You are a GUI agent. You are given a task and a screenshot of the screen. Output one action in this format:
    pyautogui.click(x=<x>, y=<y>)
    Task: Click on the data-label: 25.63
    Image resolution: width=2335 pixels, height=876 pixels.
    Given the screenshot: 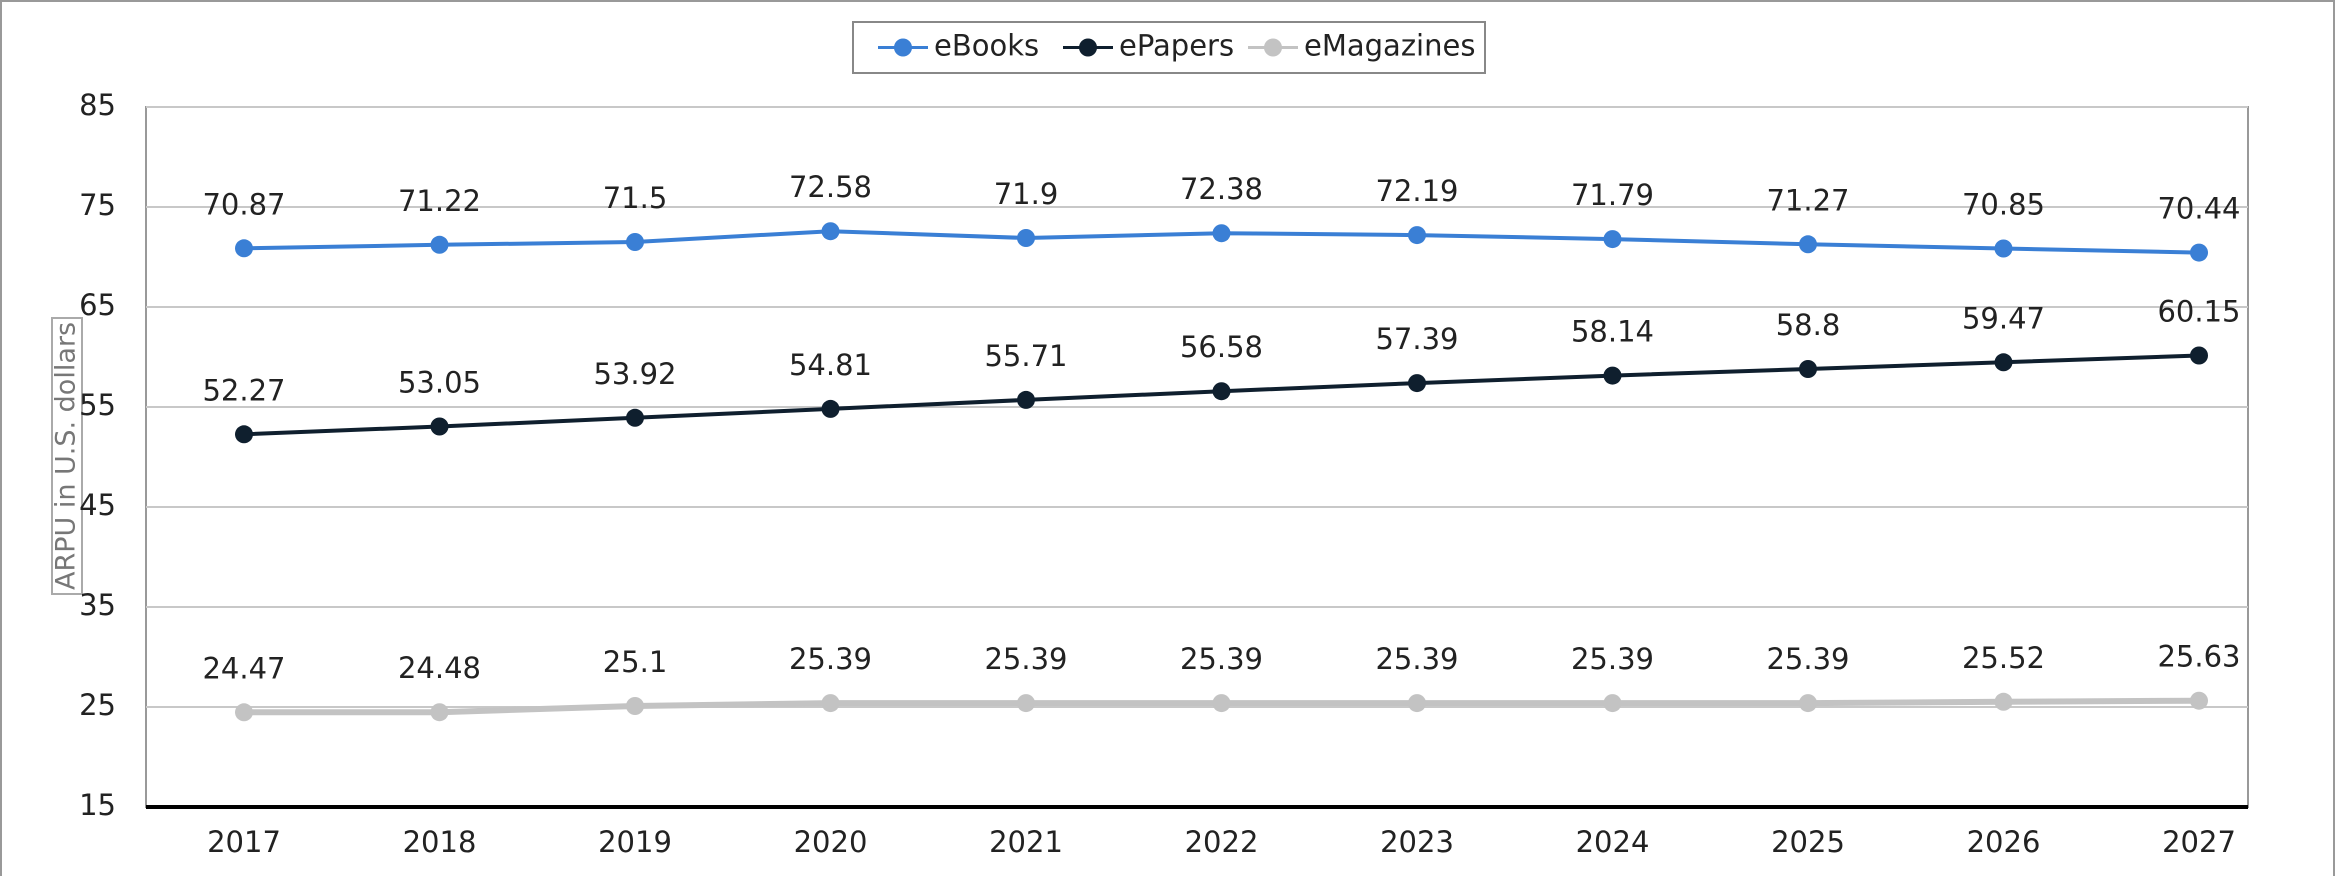 What is the action you would take?
    pyautogui.click(x=2198, y=657)
    